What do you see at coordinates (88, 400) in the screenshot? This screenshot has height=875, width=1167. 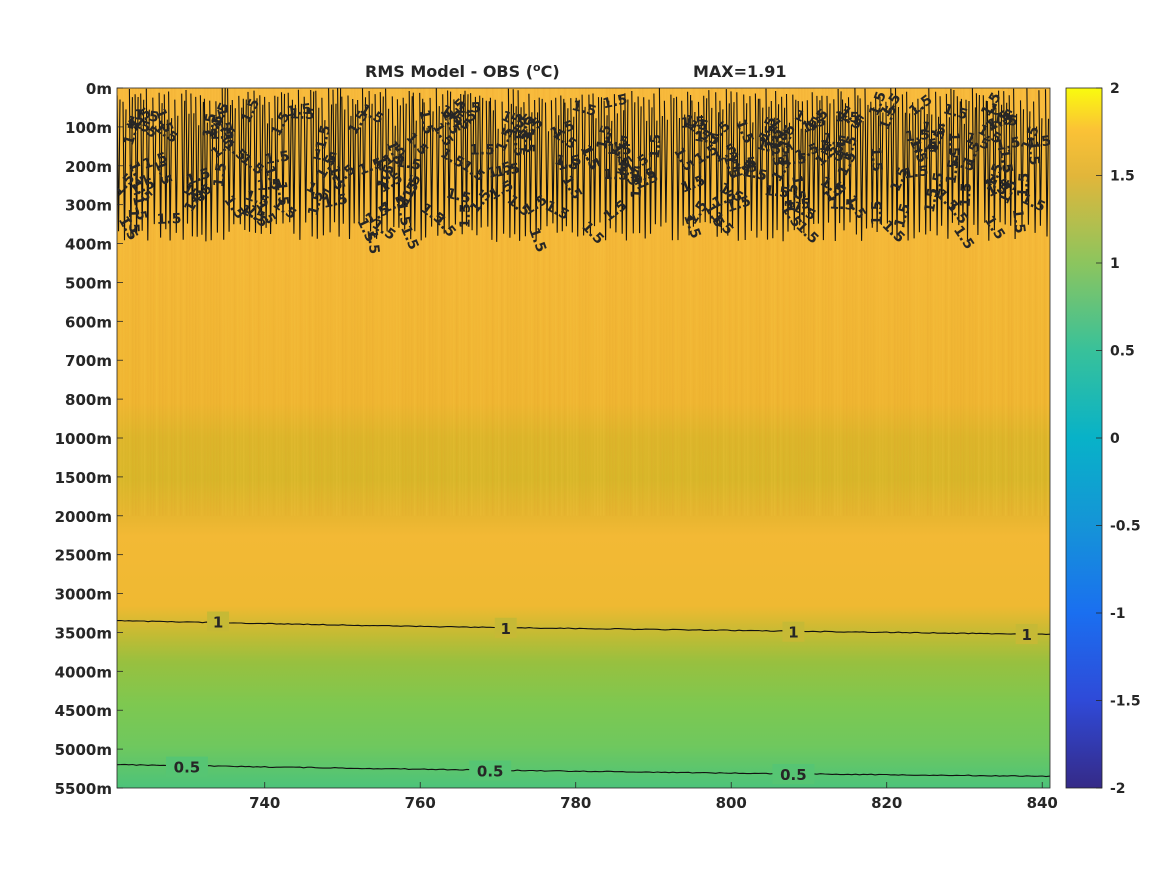 I see `y-tick-label: 800m` at bounding box center [88, 400].